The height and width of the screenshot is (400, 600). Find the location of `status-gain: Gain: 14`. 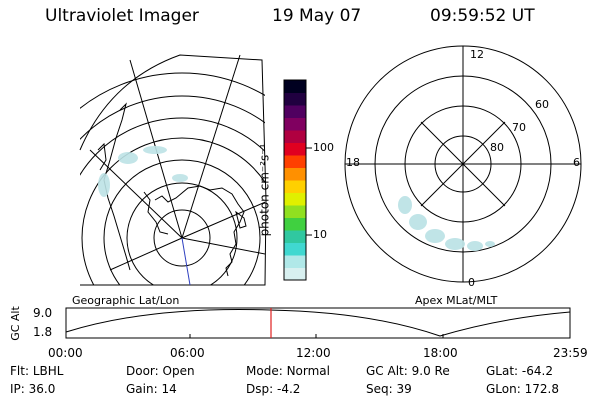

status-gain: Gain: 14 is located at coordinates (151, 389).